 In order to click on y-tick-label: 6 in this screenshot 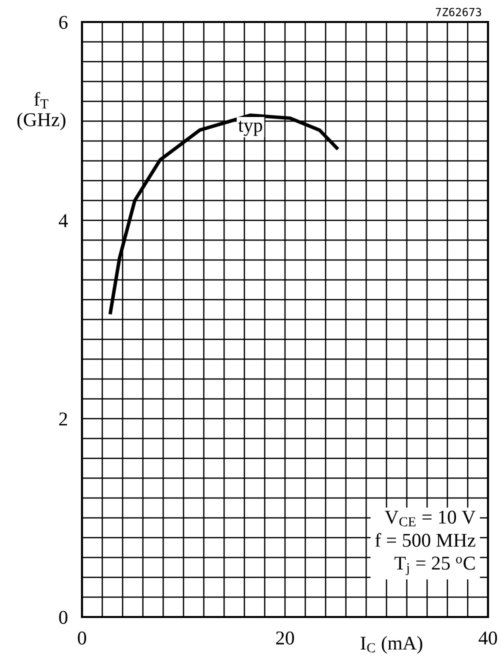, I will do `click(63, 22)`.